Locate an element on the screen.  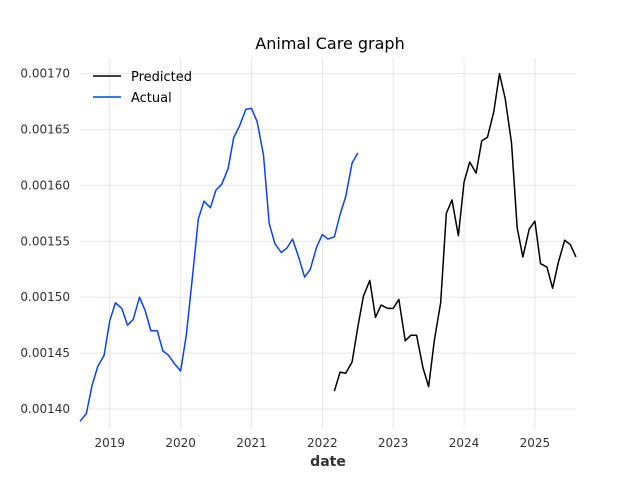
x-tick-label: 2019 is located at coordinates (109, 443).